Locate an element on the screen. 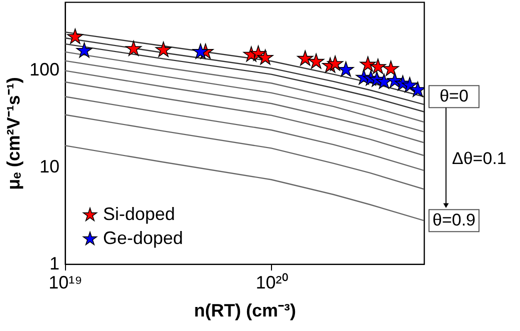  legend-label: Si-doped is located at coordinates (139, 214).